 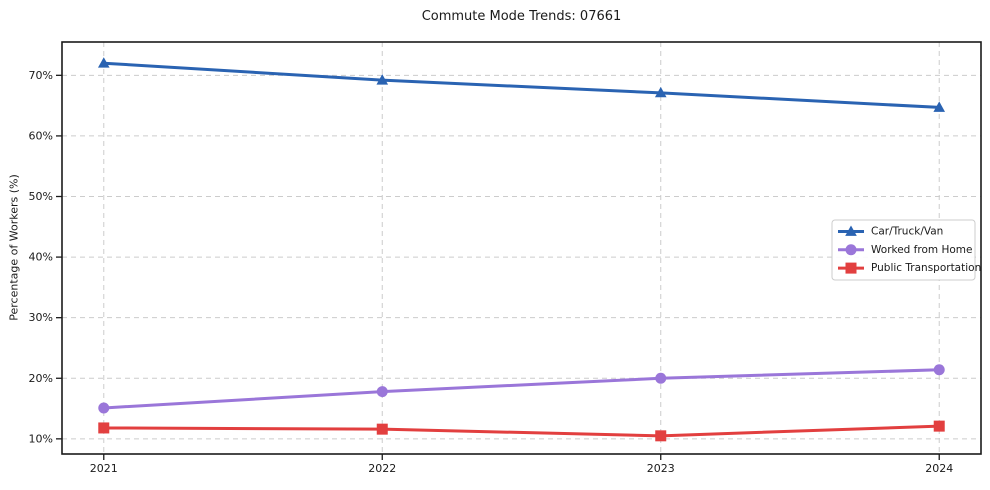 I want to click on series-public-transportation, so click(x=521, y=431).